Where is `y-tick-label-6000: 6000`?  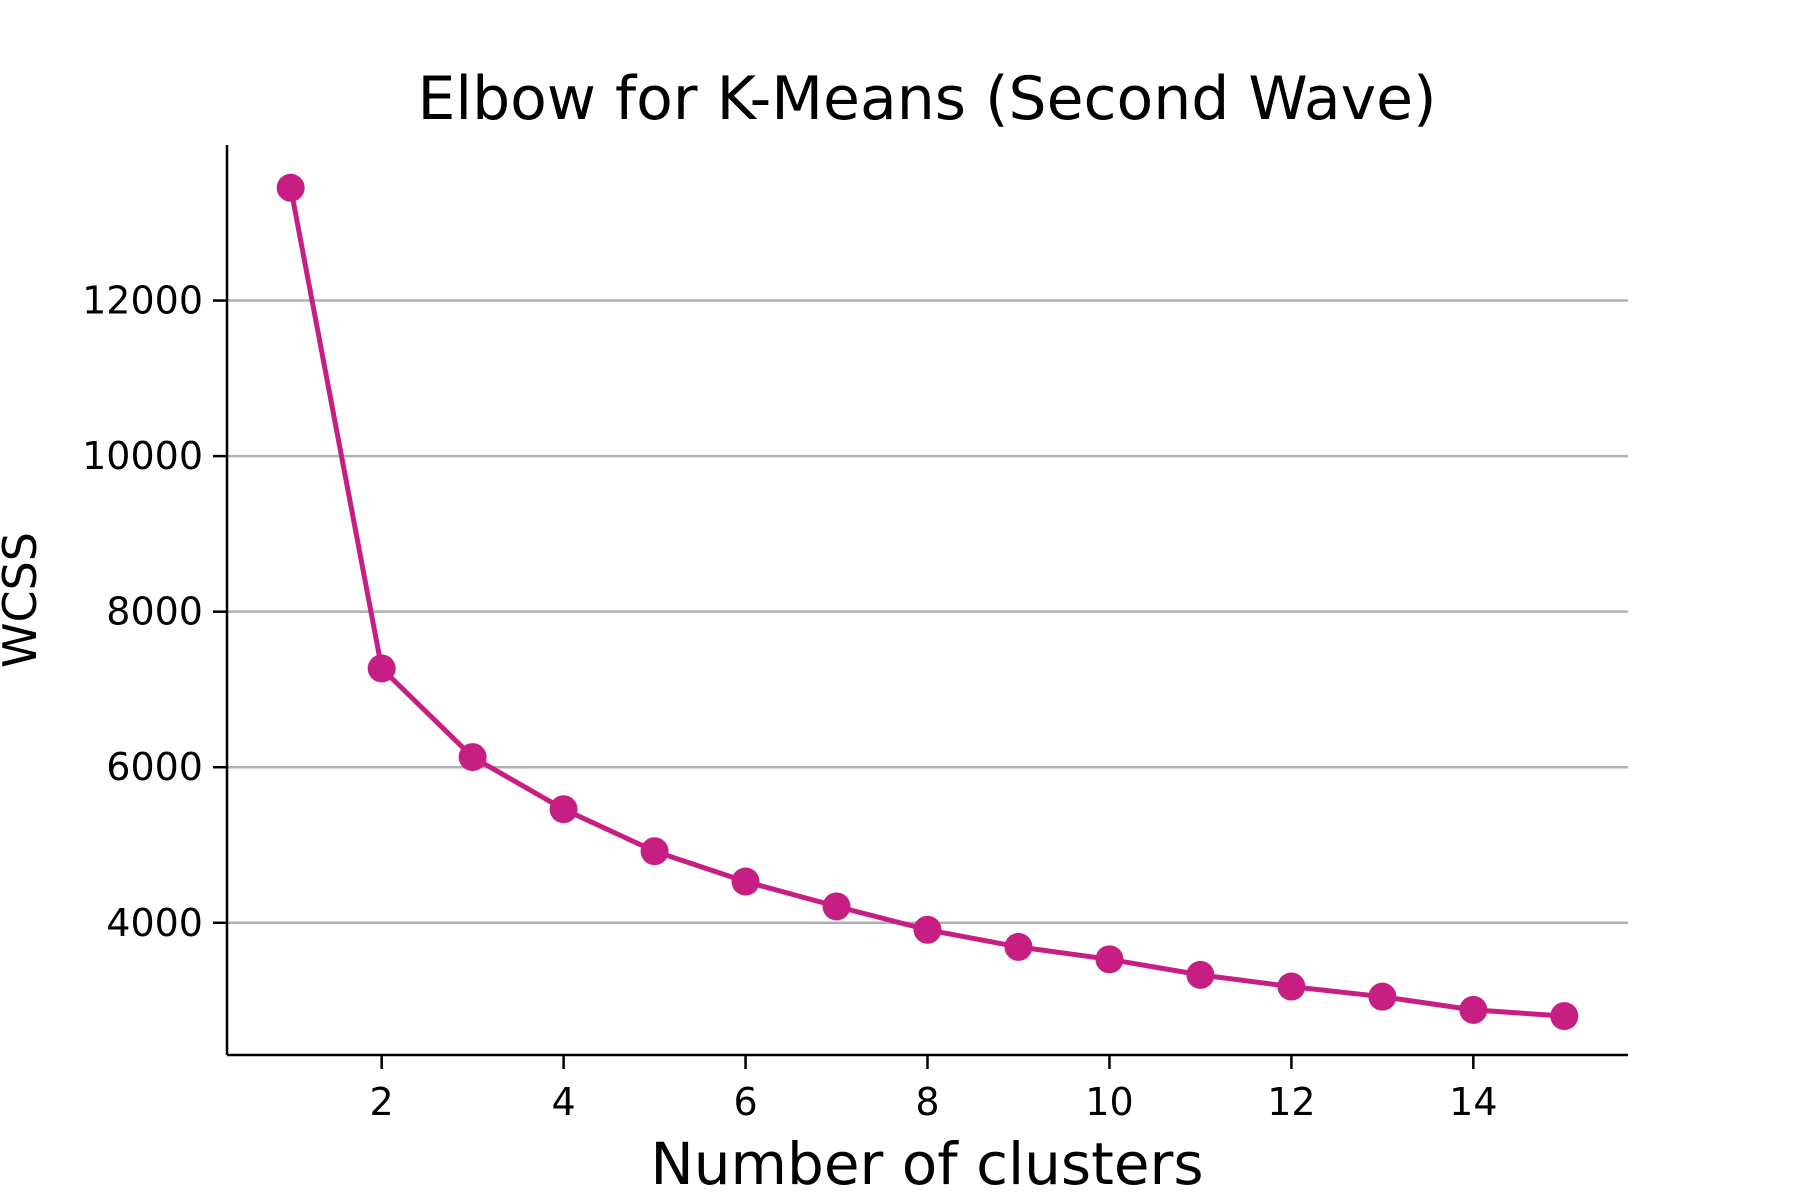
y-tick-label-6000: 6000 is located at coordinates (154, 767).